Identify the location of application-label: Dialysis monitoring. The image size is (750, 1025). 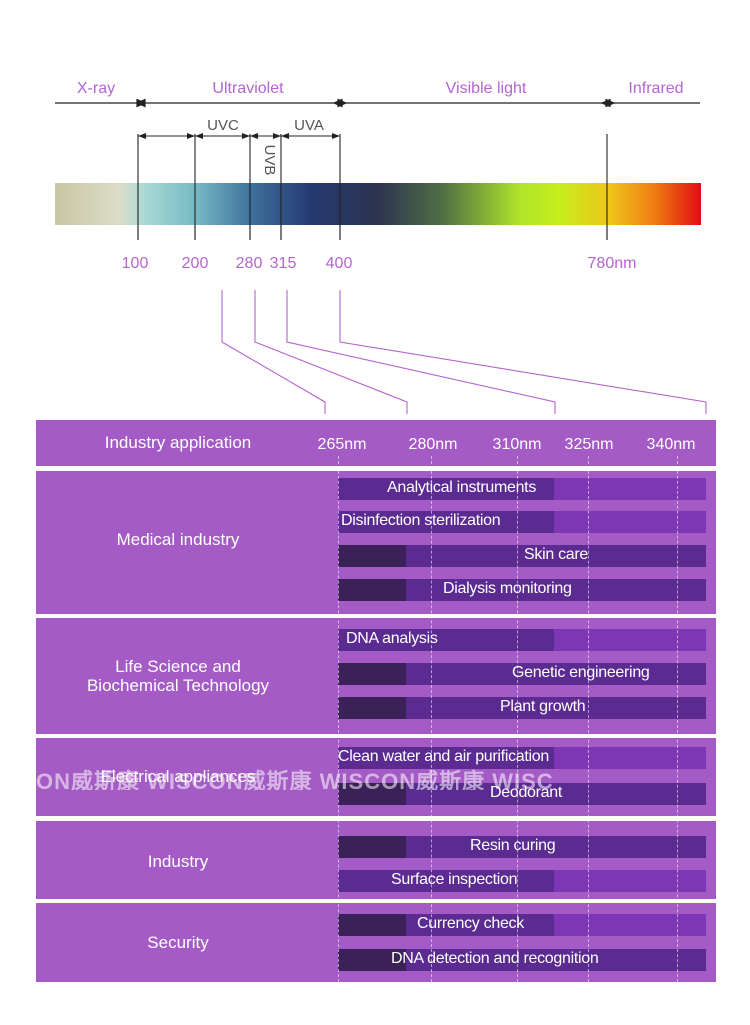
(507, 588).